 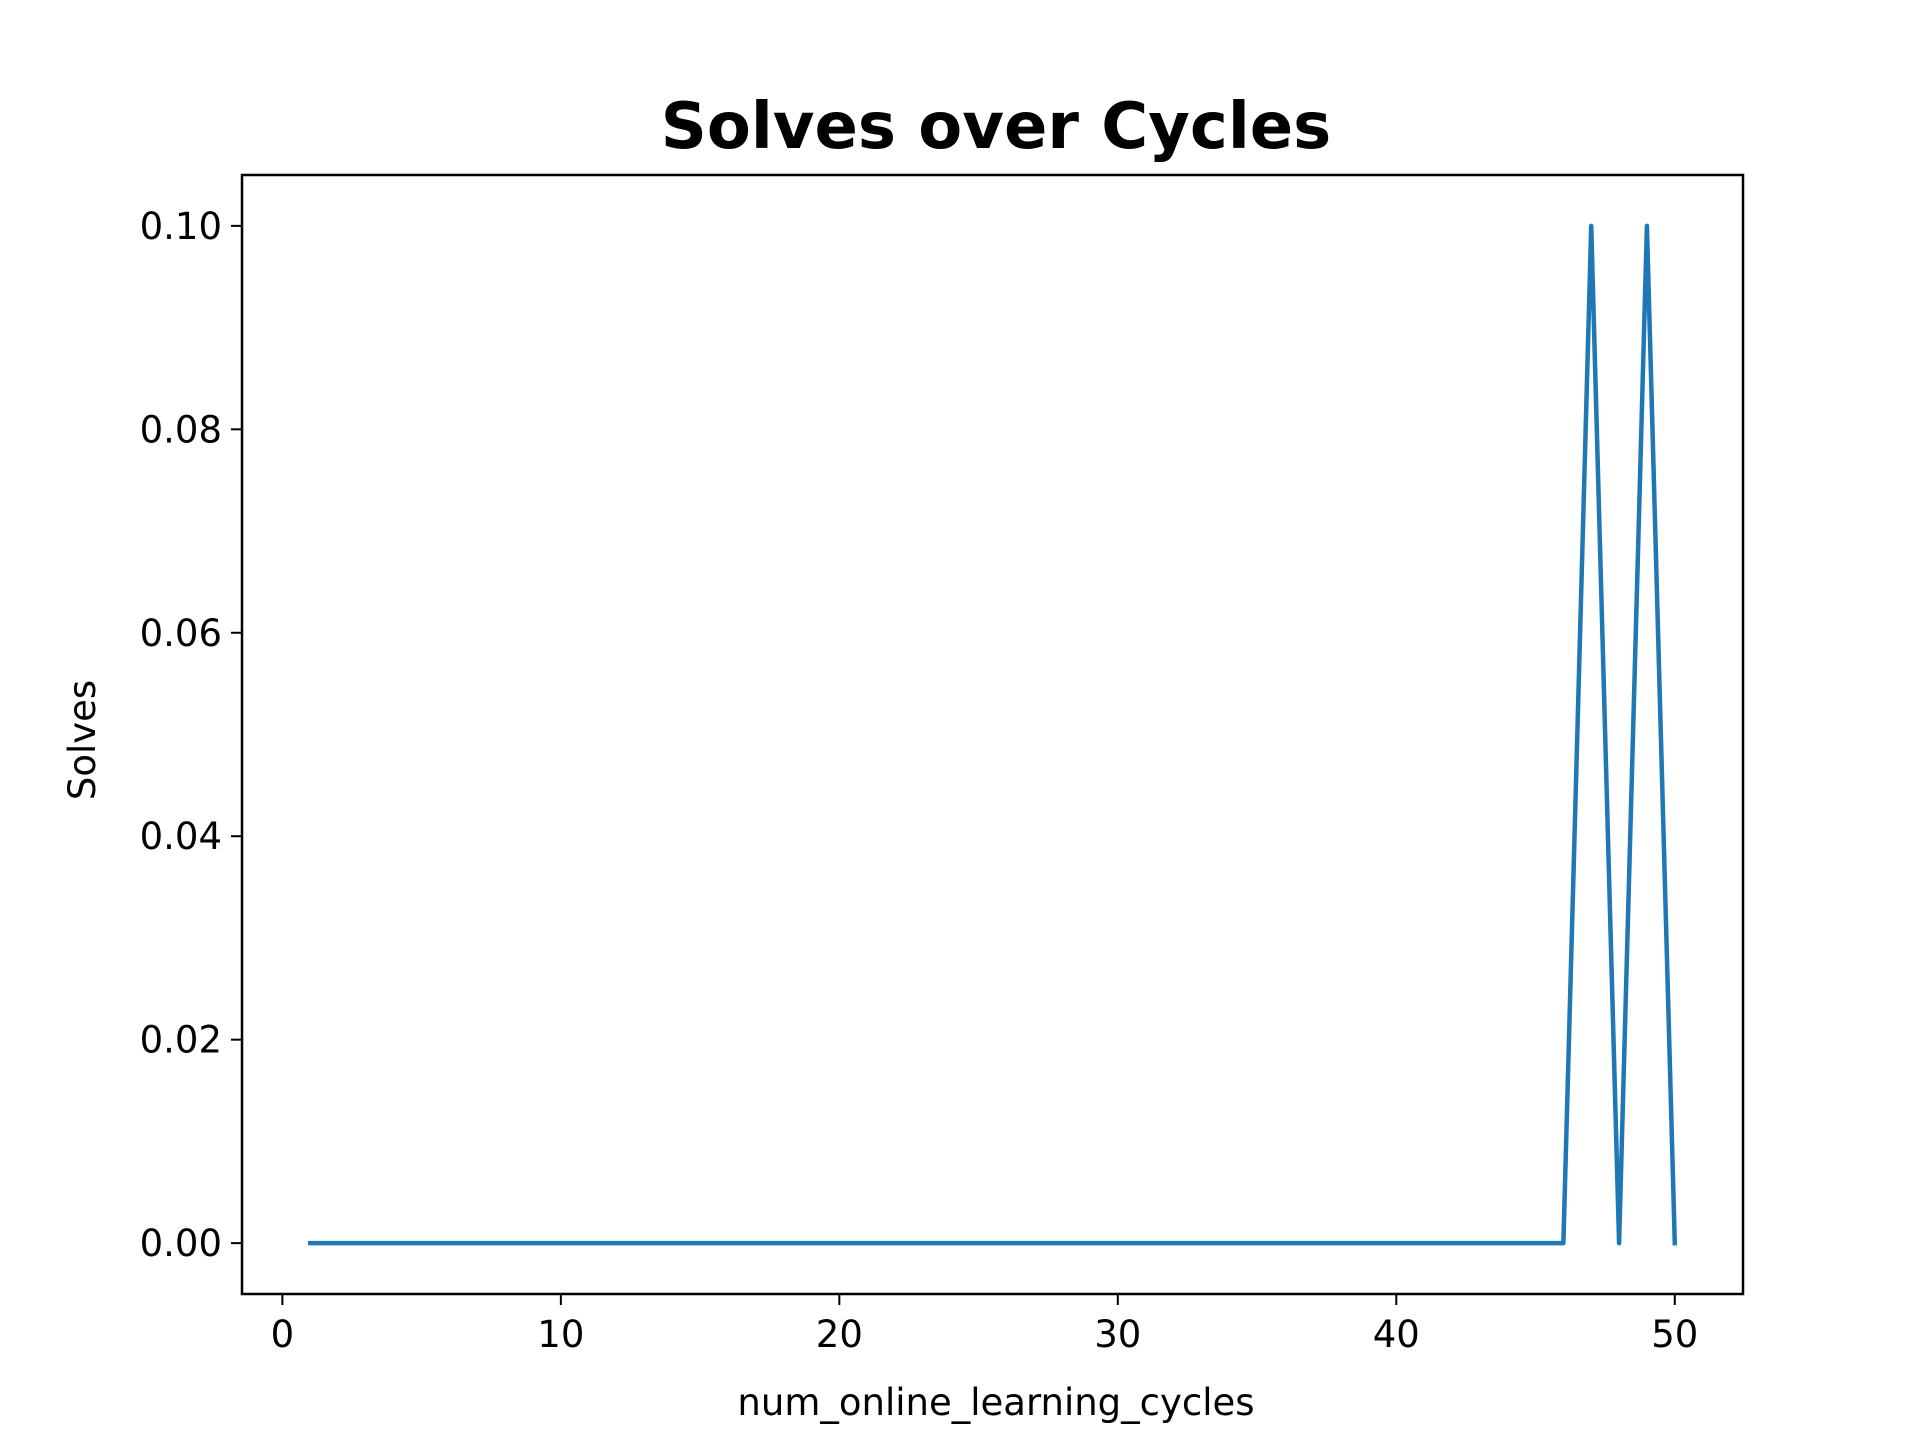 I want to click on y-tick-label: 0.04, so click(x=181, y=836).